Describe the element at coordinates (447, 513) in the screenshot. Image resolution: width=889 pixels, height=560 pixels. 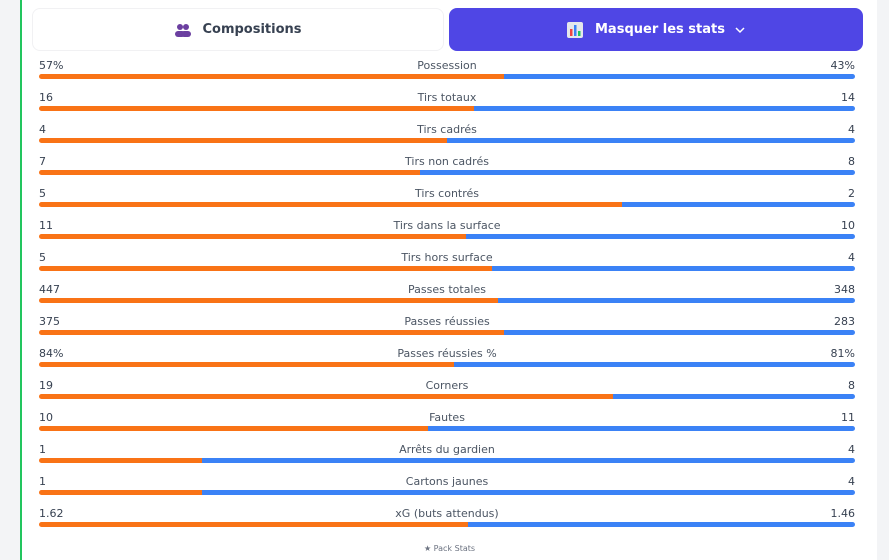
I see `stat-label: xG (buts attendus)` at that location.